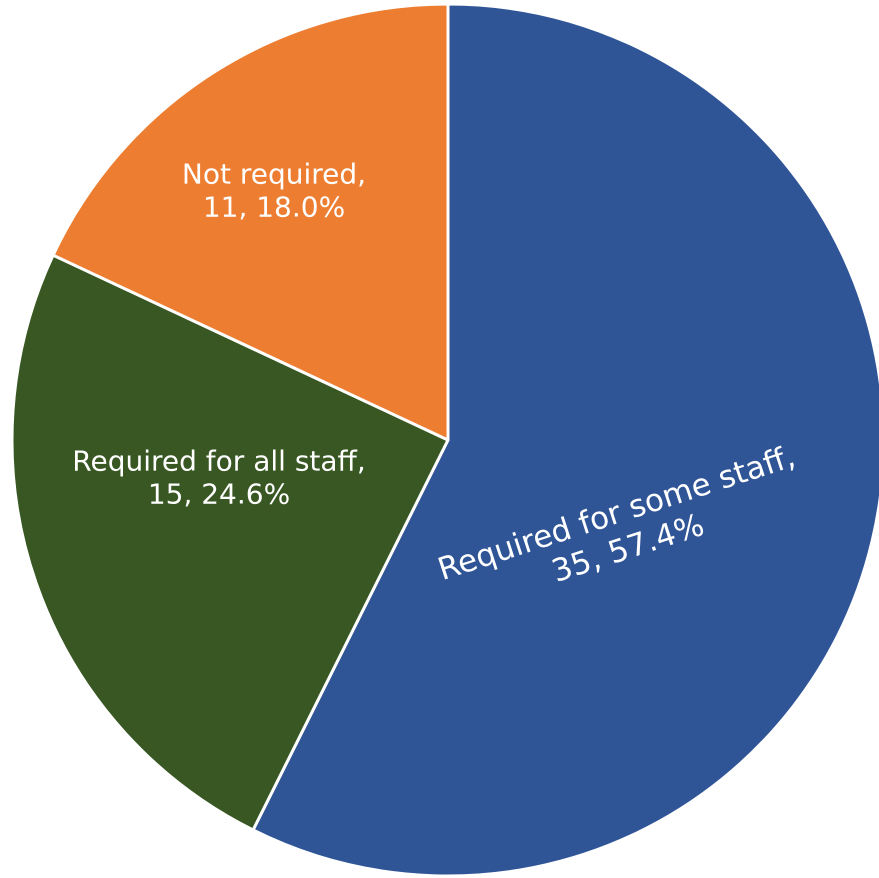 This screenshot has width=879, height=878. I want to click on pie-slice-label-line2: 11, 18.0%, so click(274, 206).